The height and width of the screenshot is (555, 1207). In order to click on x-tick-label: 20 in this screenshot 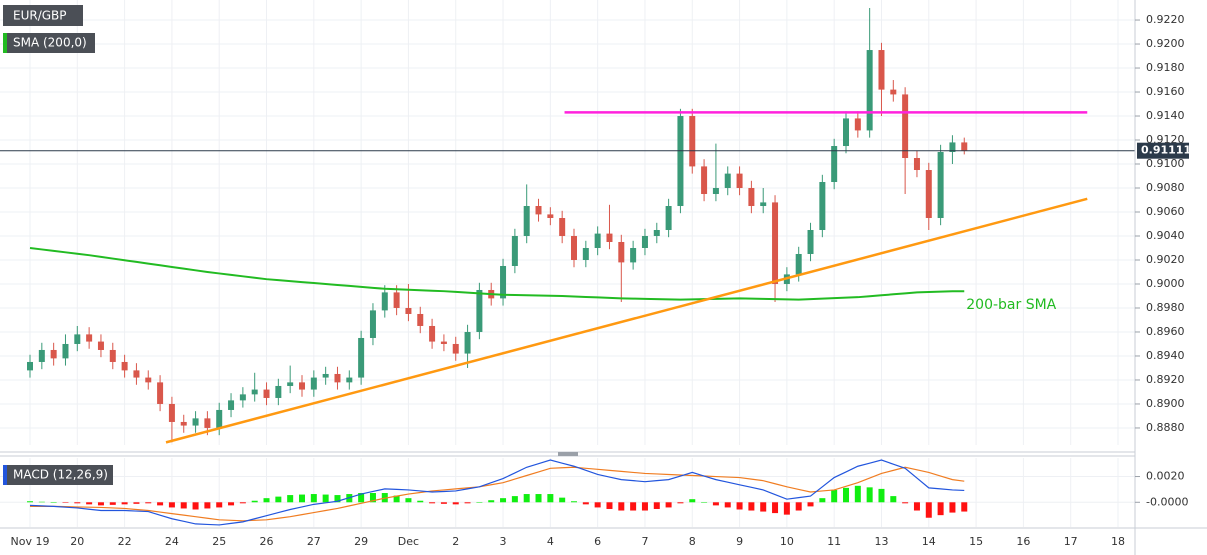, I will do `click(77, 541)`.